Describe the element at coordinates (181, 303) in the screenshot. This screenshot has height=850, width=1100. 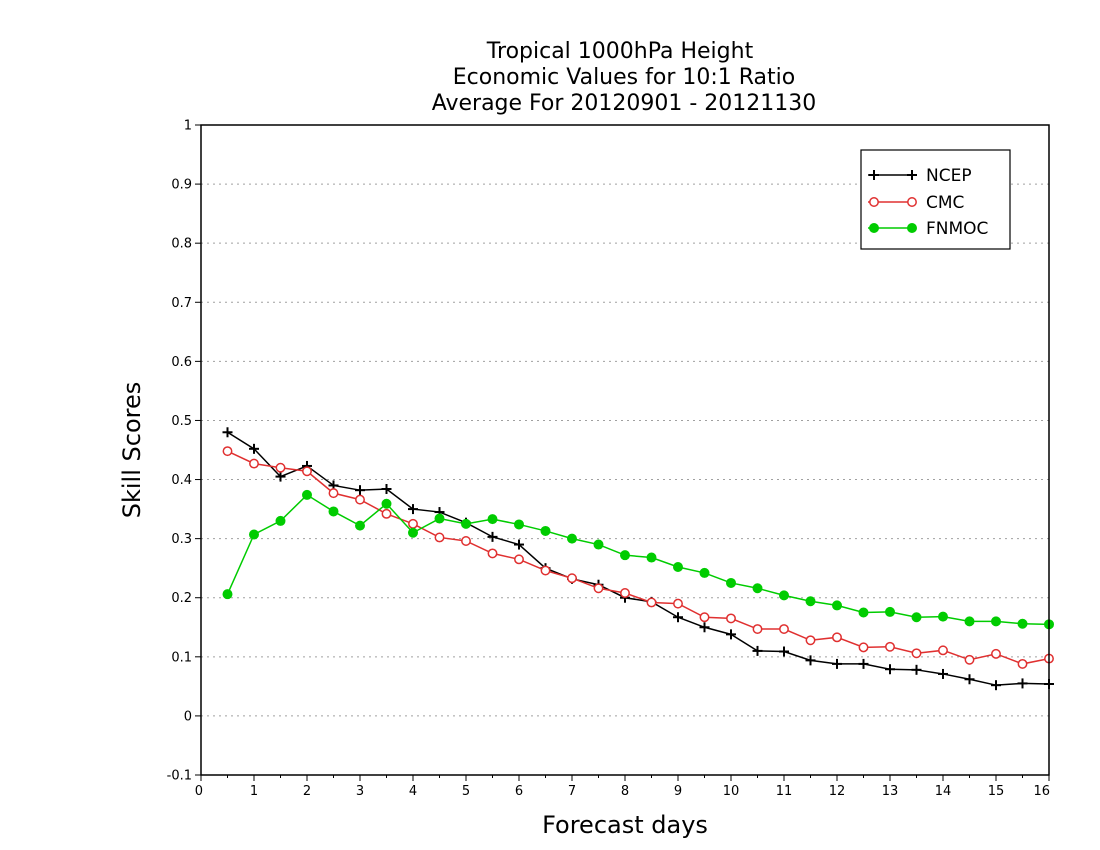
I see `y-tick-label: 0.7` at that location.